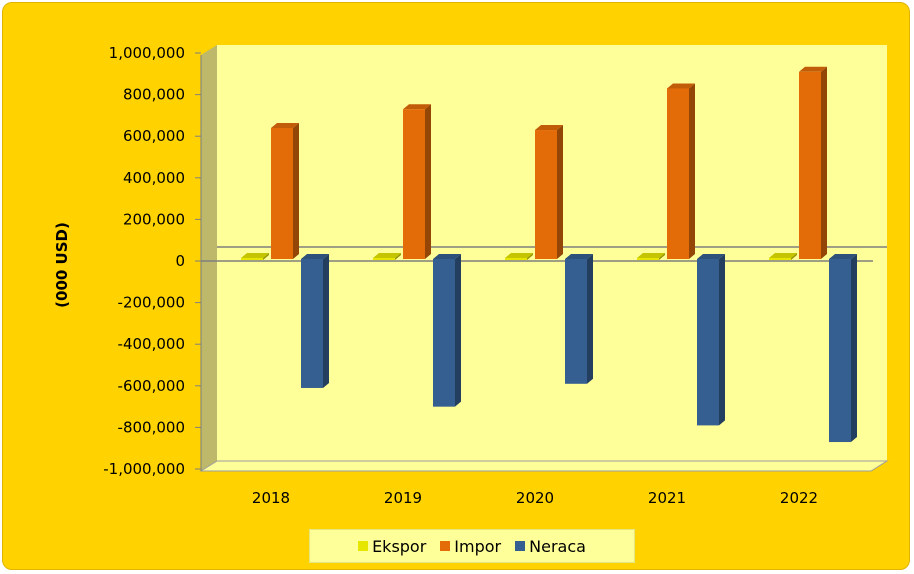  I want to click on bar-impor-2022, so click(813, 162).